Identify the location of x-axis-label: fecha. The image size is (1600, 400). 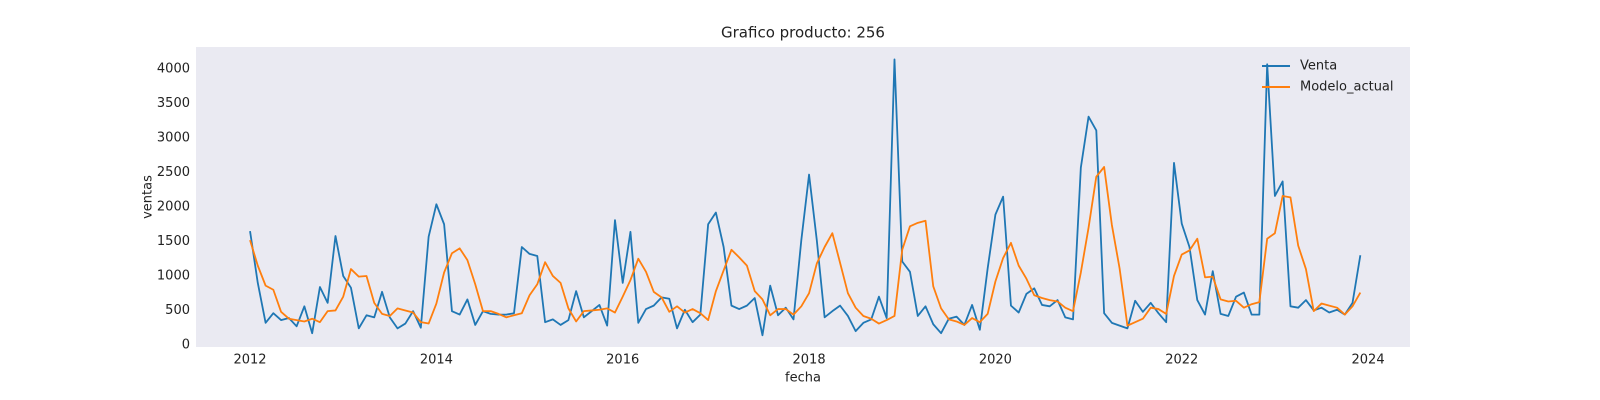
(803, 378).